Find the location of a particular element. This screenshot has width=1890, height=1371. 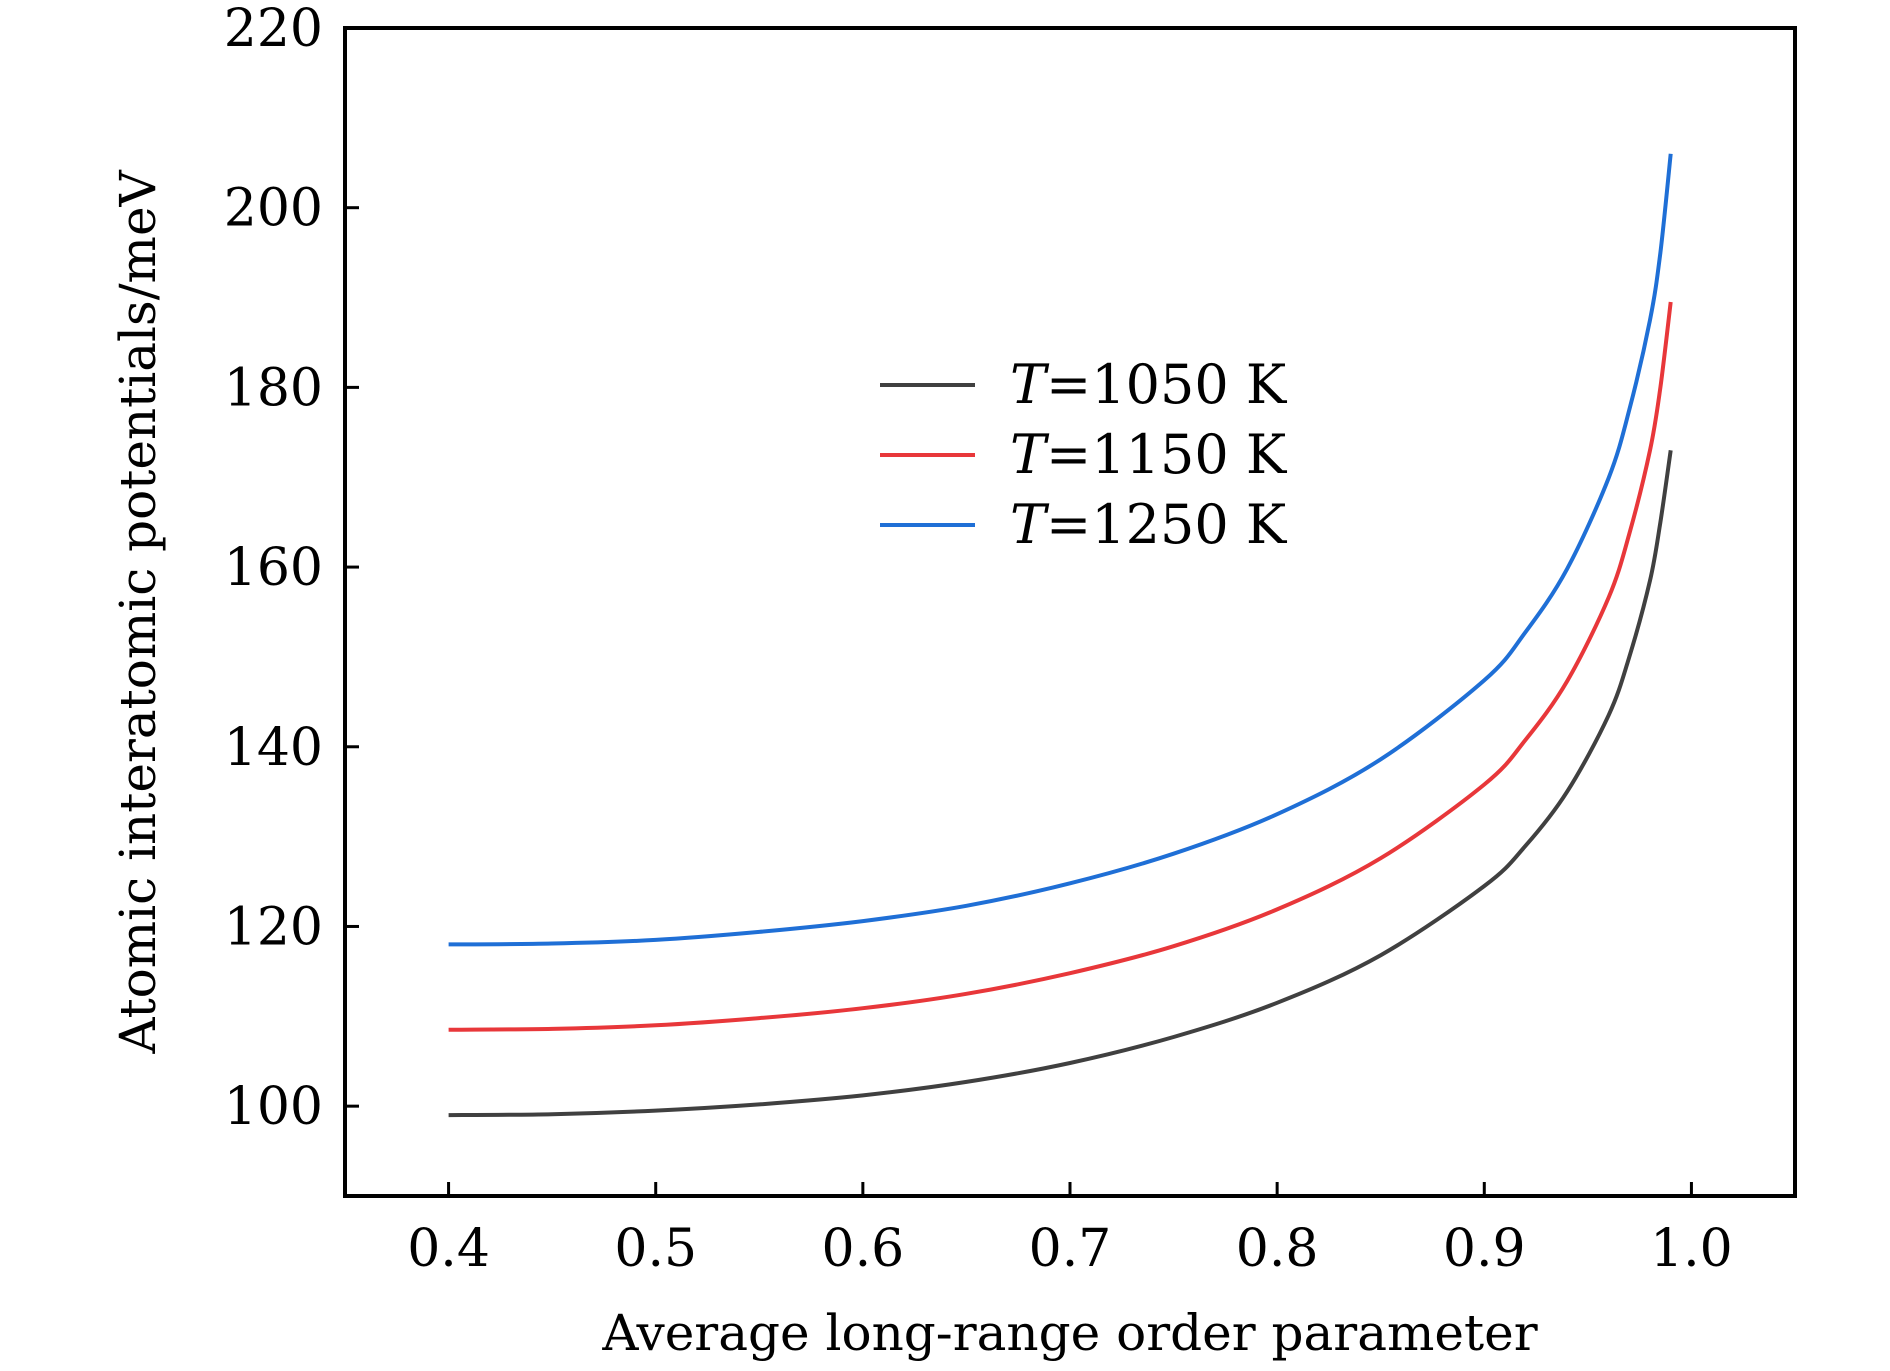

x-tick-label: 0.5 is located at coordinates (655, 1249).